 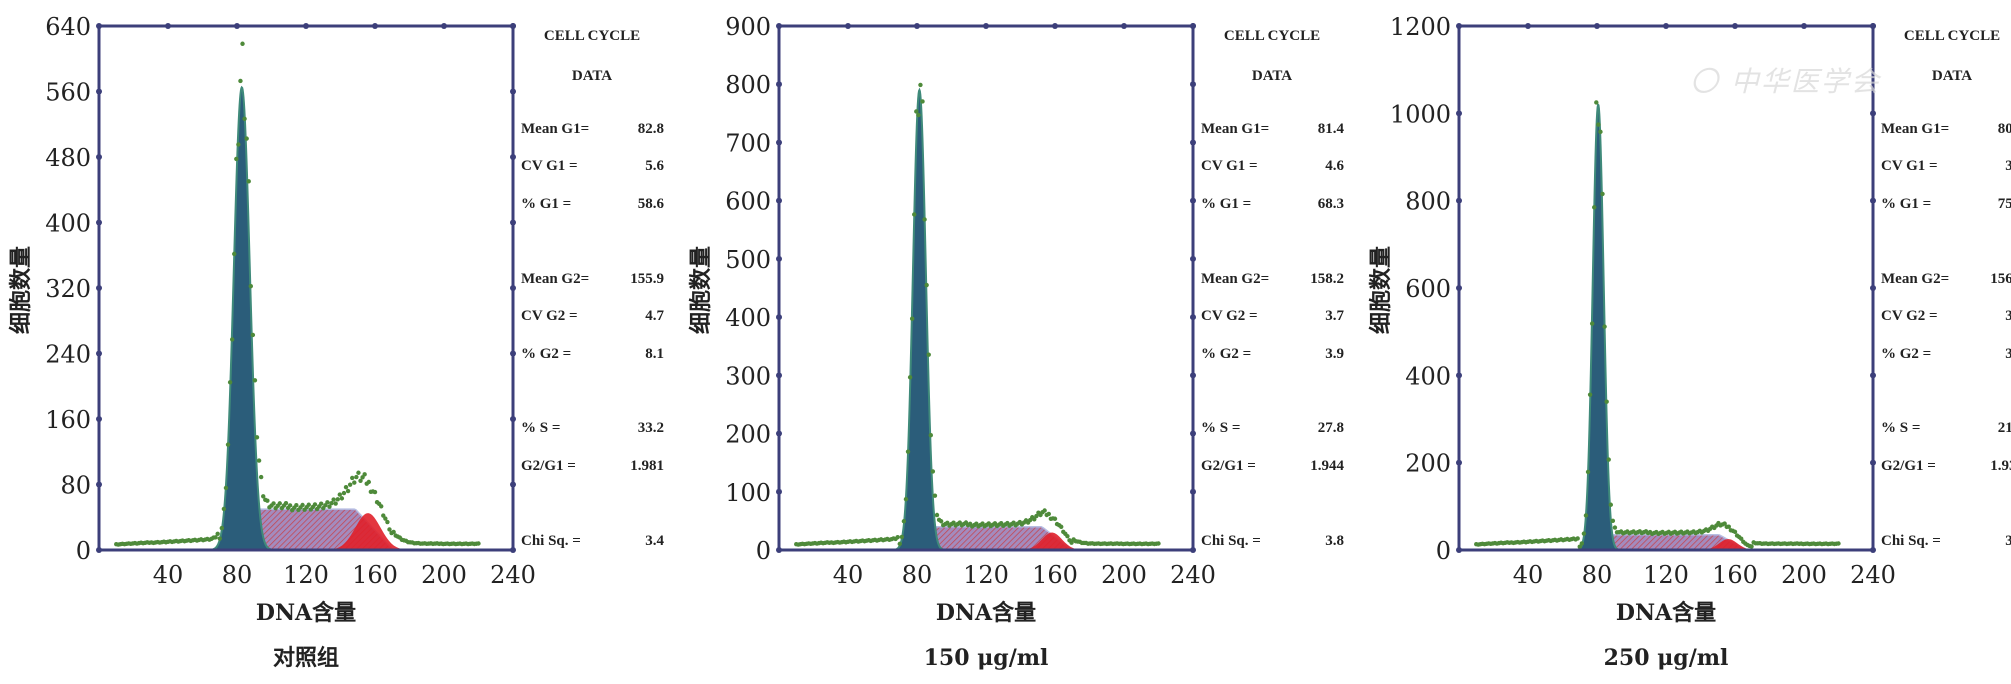 I want to click on stat-value: 33.2, so click(x=651, y=428).